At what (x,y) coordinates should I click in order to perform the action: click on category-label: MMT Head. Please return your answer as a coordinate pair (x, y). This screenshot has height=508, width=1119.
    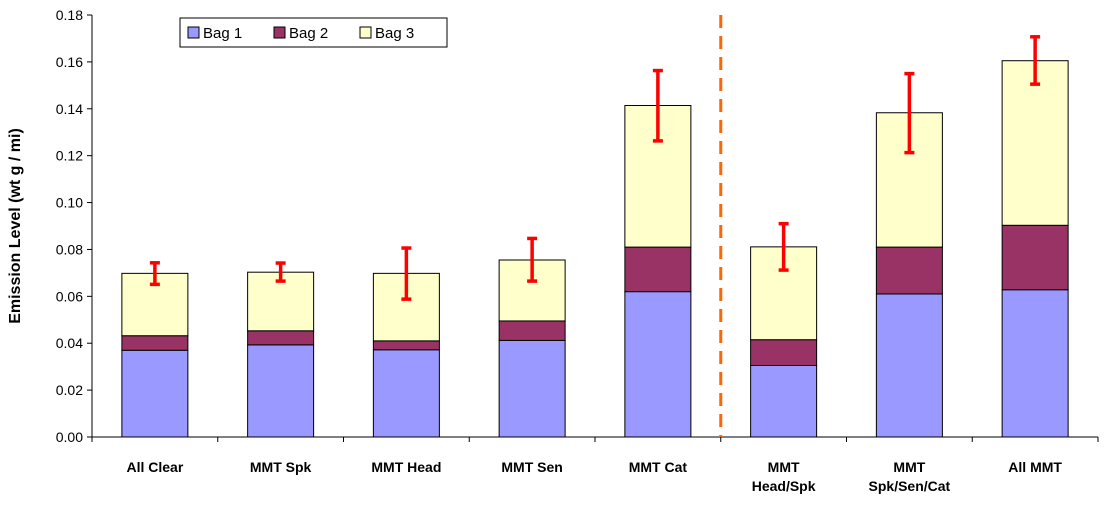
    Looking at the image, I should click on (406, 467).